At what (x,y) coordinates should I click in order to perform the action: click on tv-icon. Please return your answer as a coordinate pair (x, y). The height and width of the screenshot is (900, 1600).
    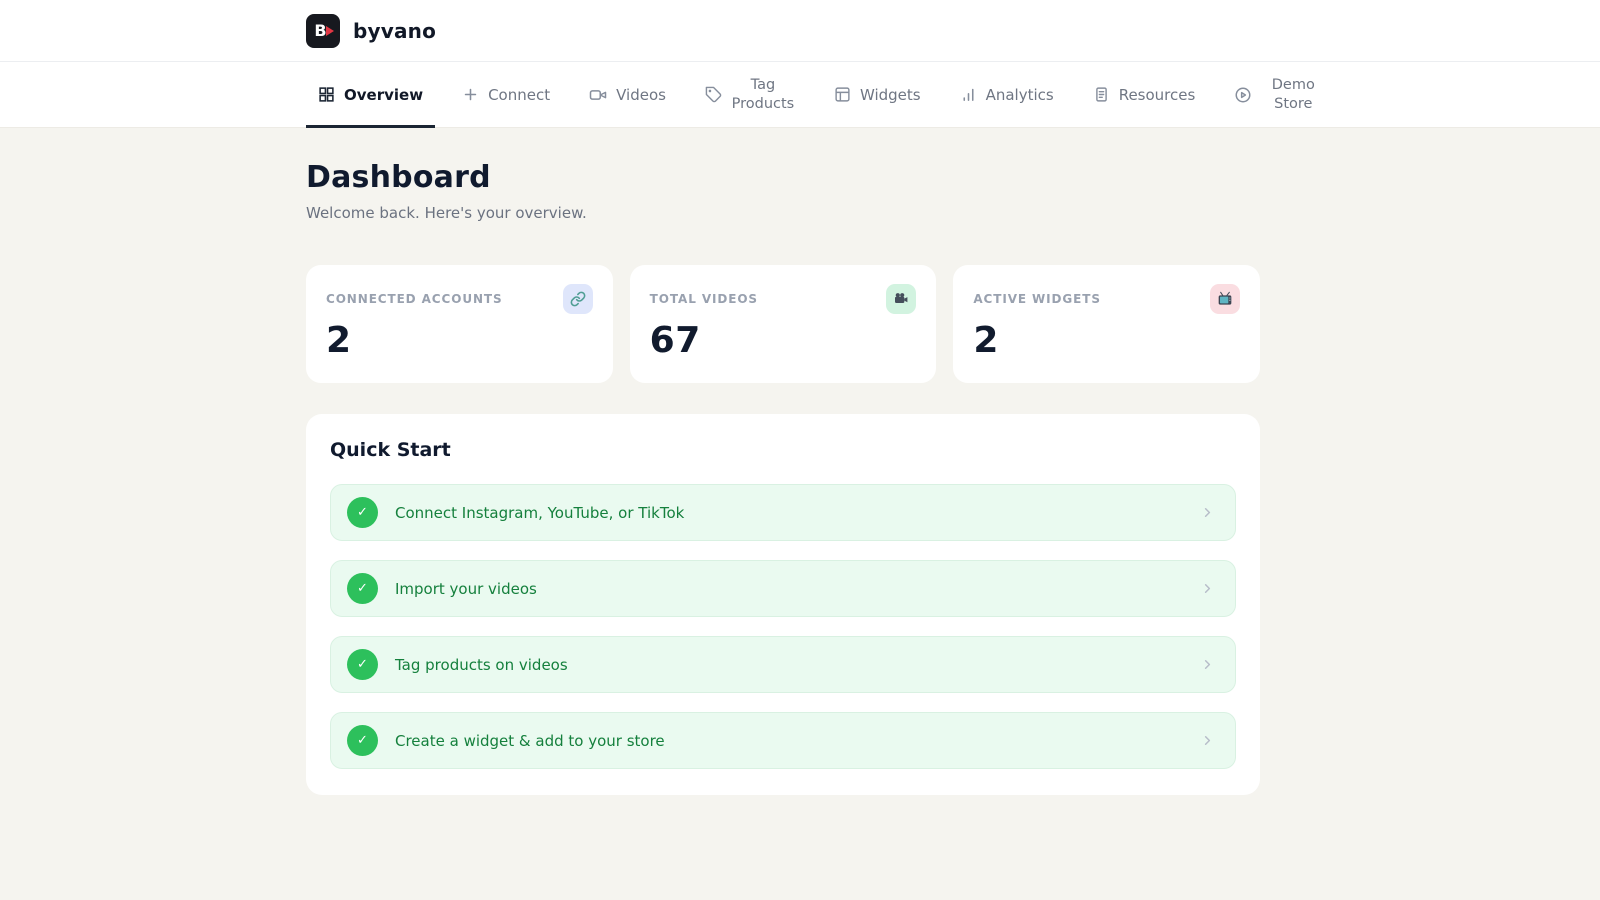
    Looking at the image, I should click on (1225, 299).